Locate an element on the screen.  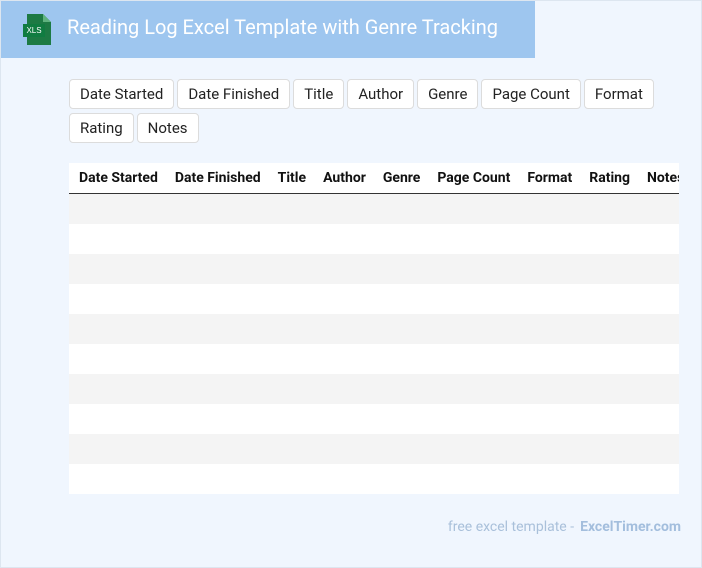
filter-chip: Format is located at coordinates (618, 94).